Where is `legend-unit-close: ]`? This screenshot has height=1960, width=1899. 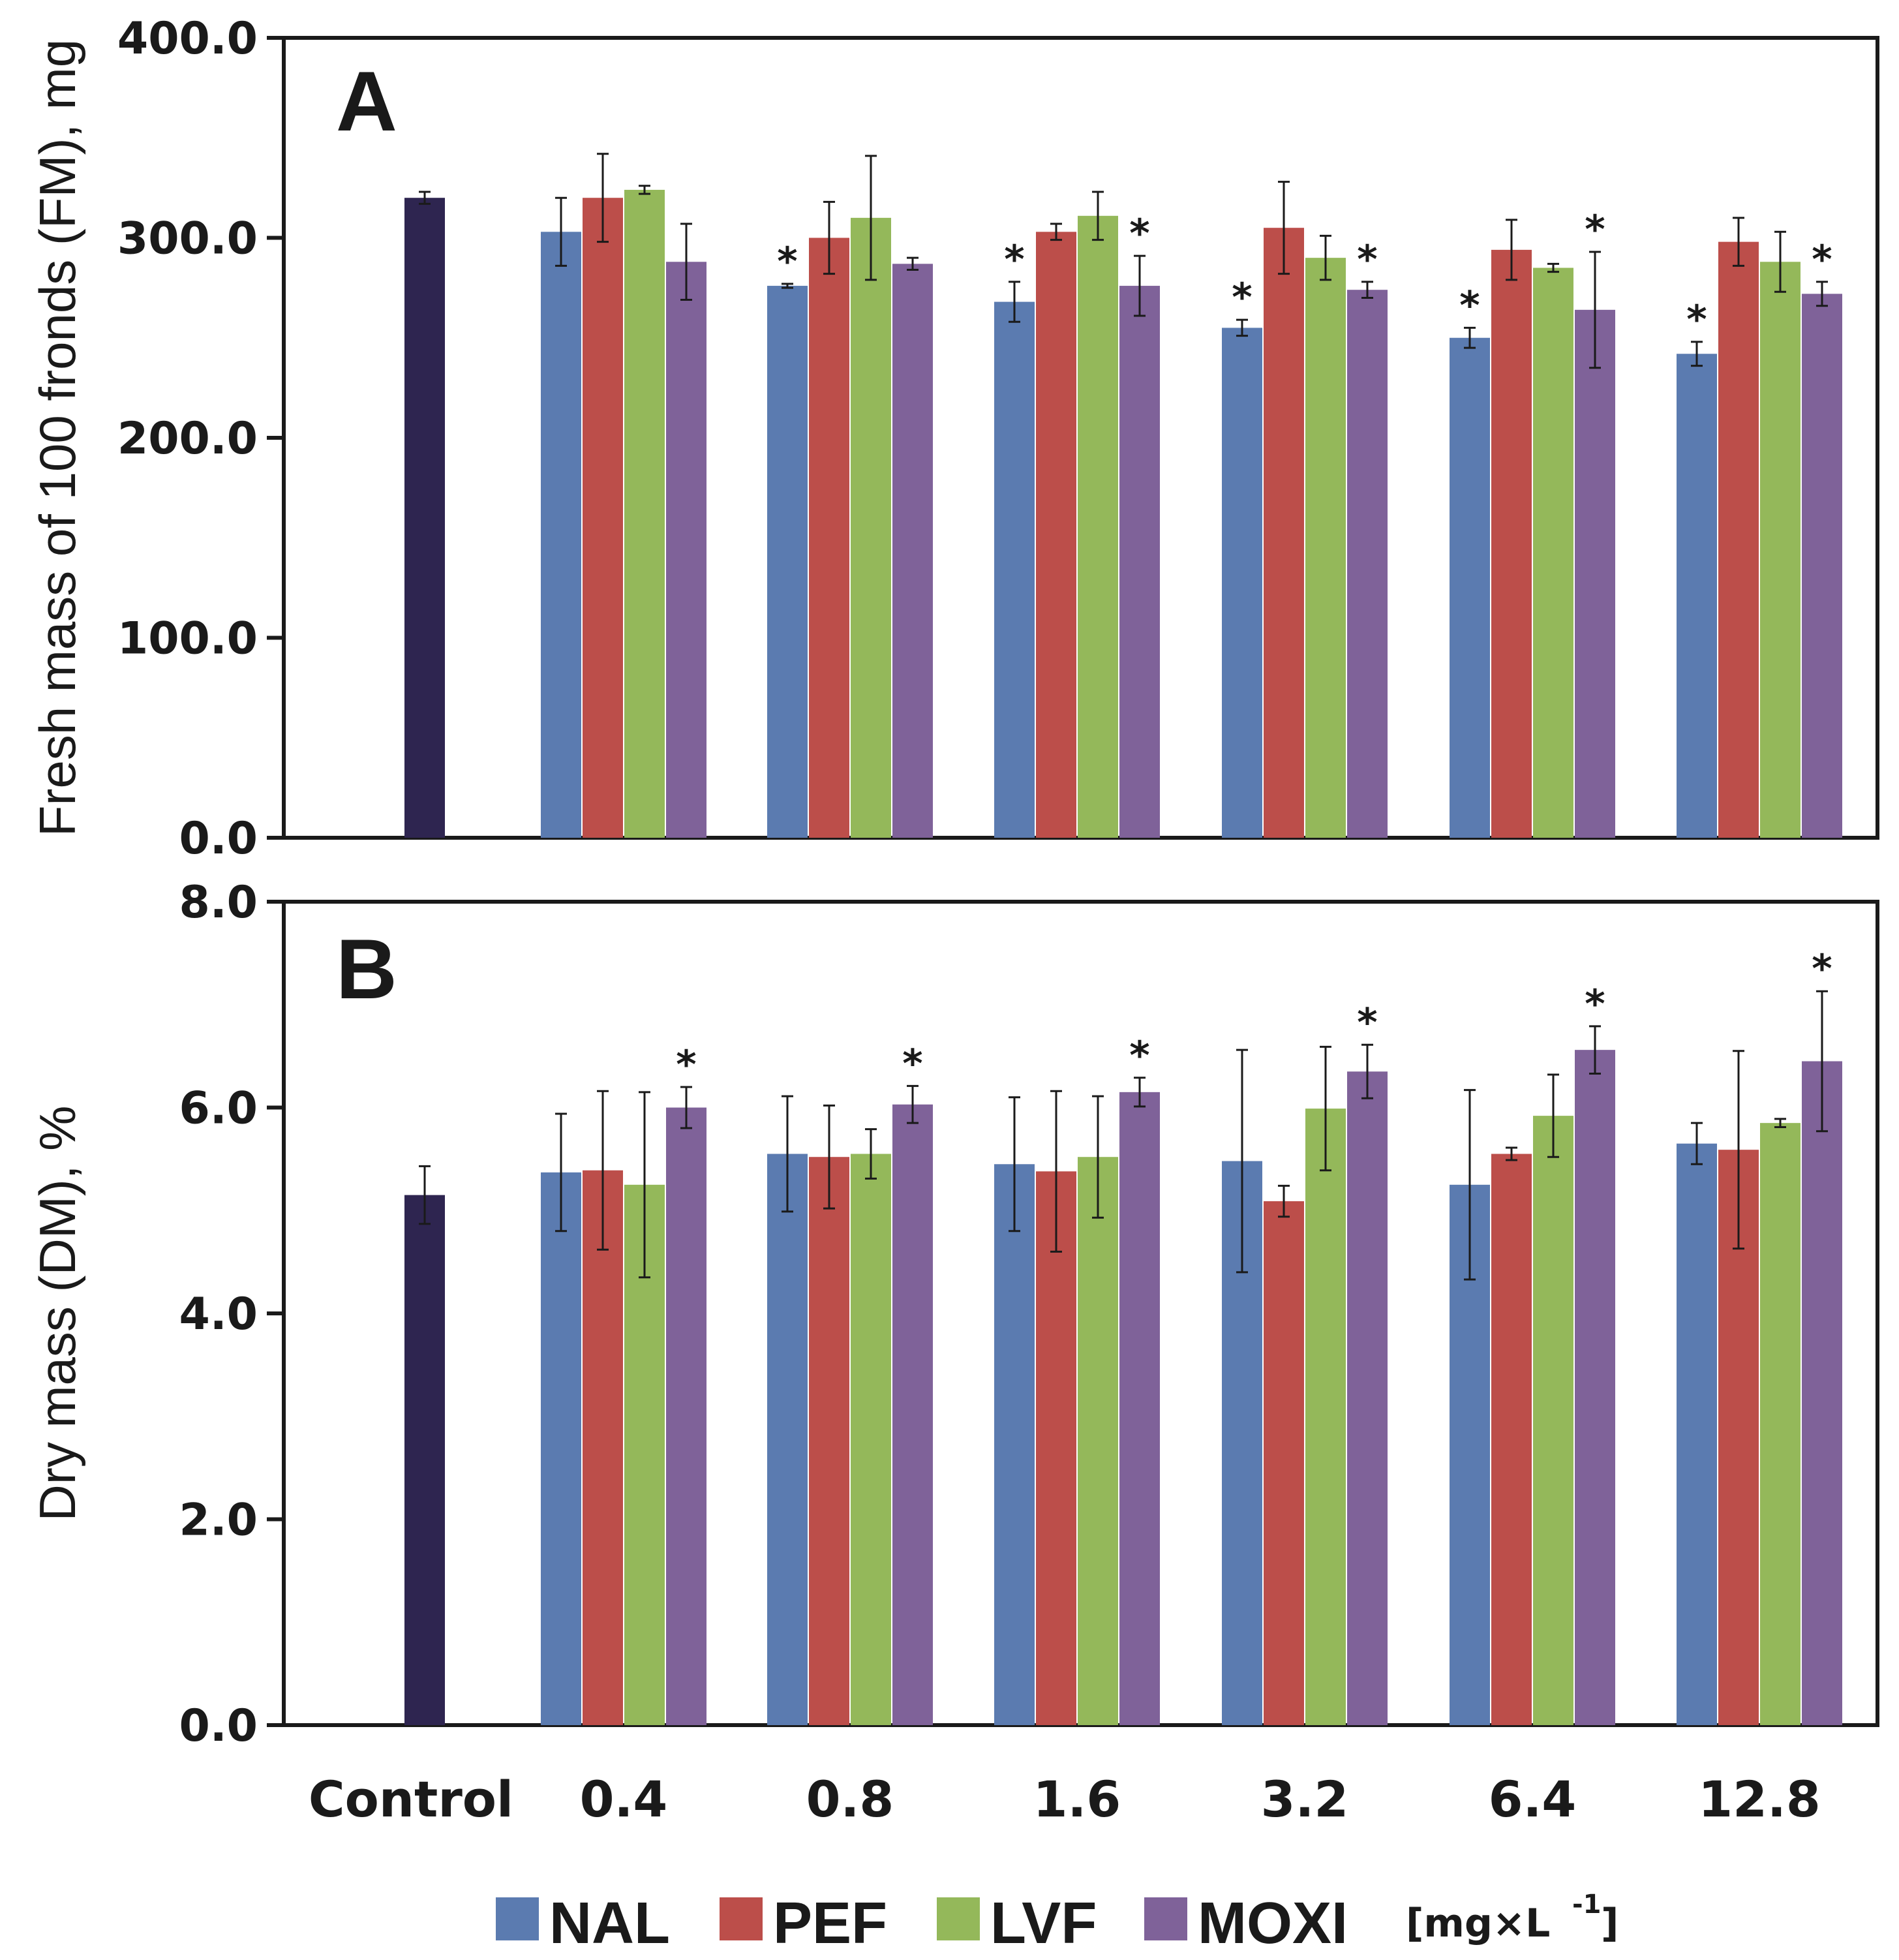 legend-unit-close: ] is located at coordinates (1610, 1923).